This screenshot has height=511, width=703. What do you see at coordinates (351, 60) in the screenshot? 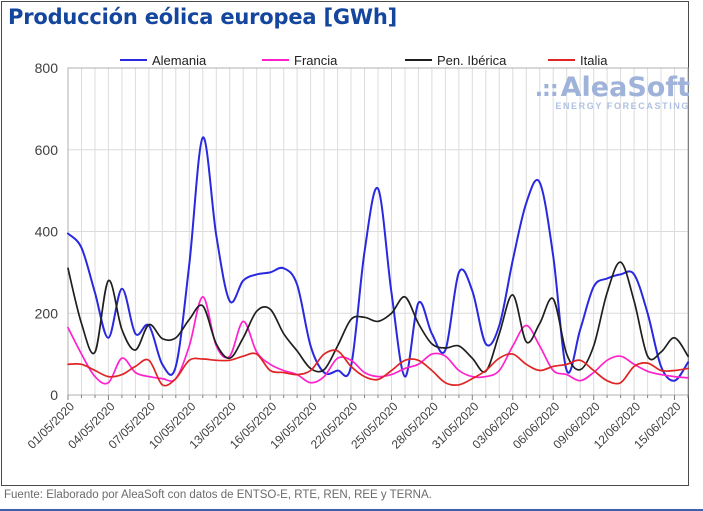
I see `chart-legend: Alemania Francia Pen. Ibérica Italia` at bounding box center [351, 60].